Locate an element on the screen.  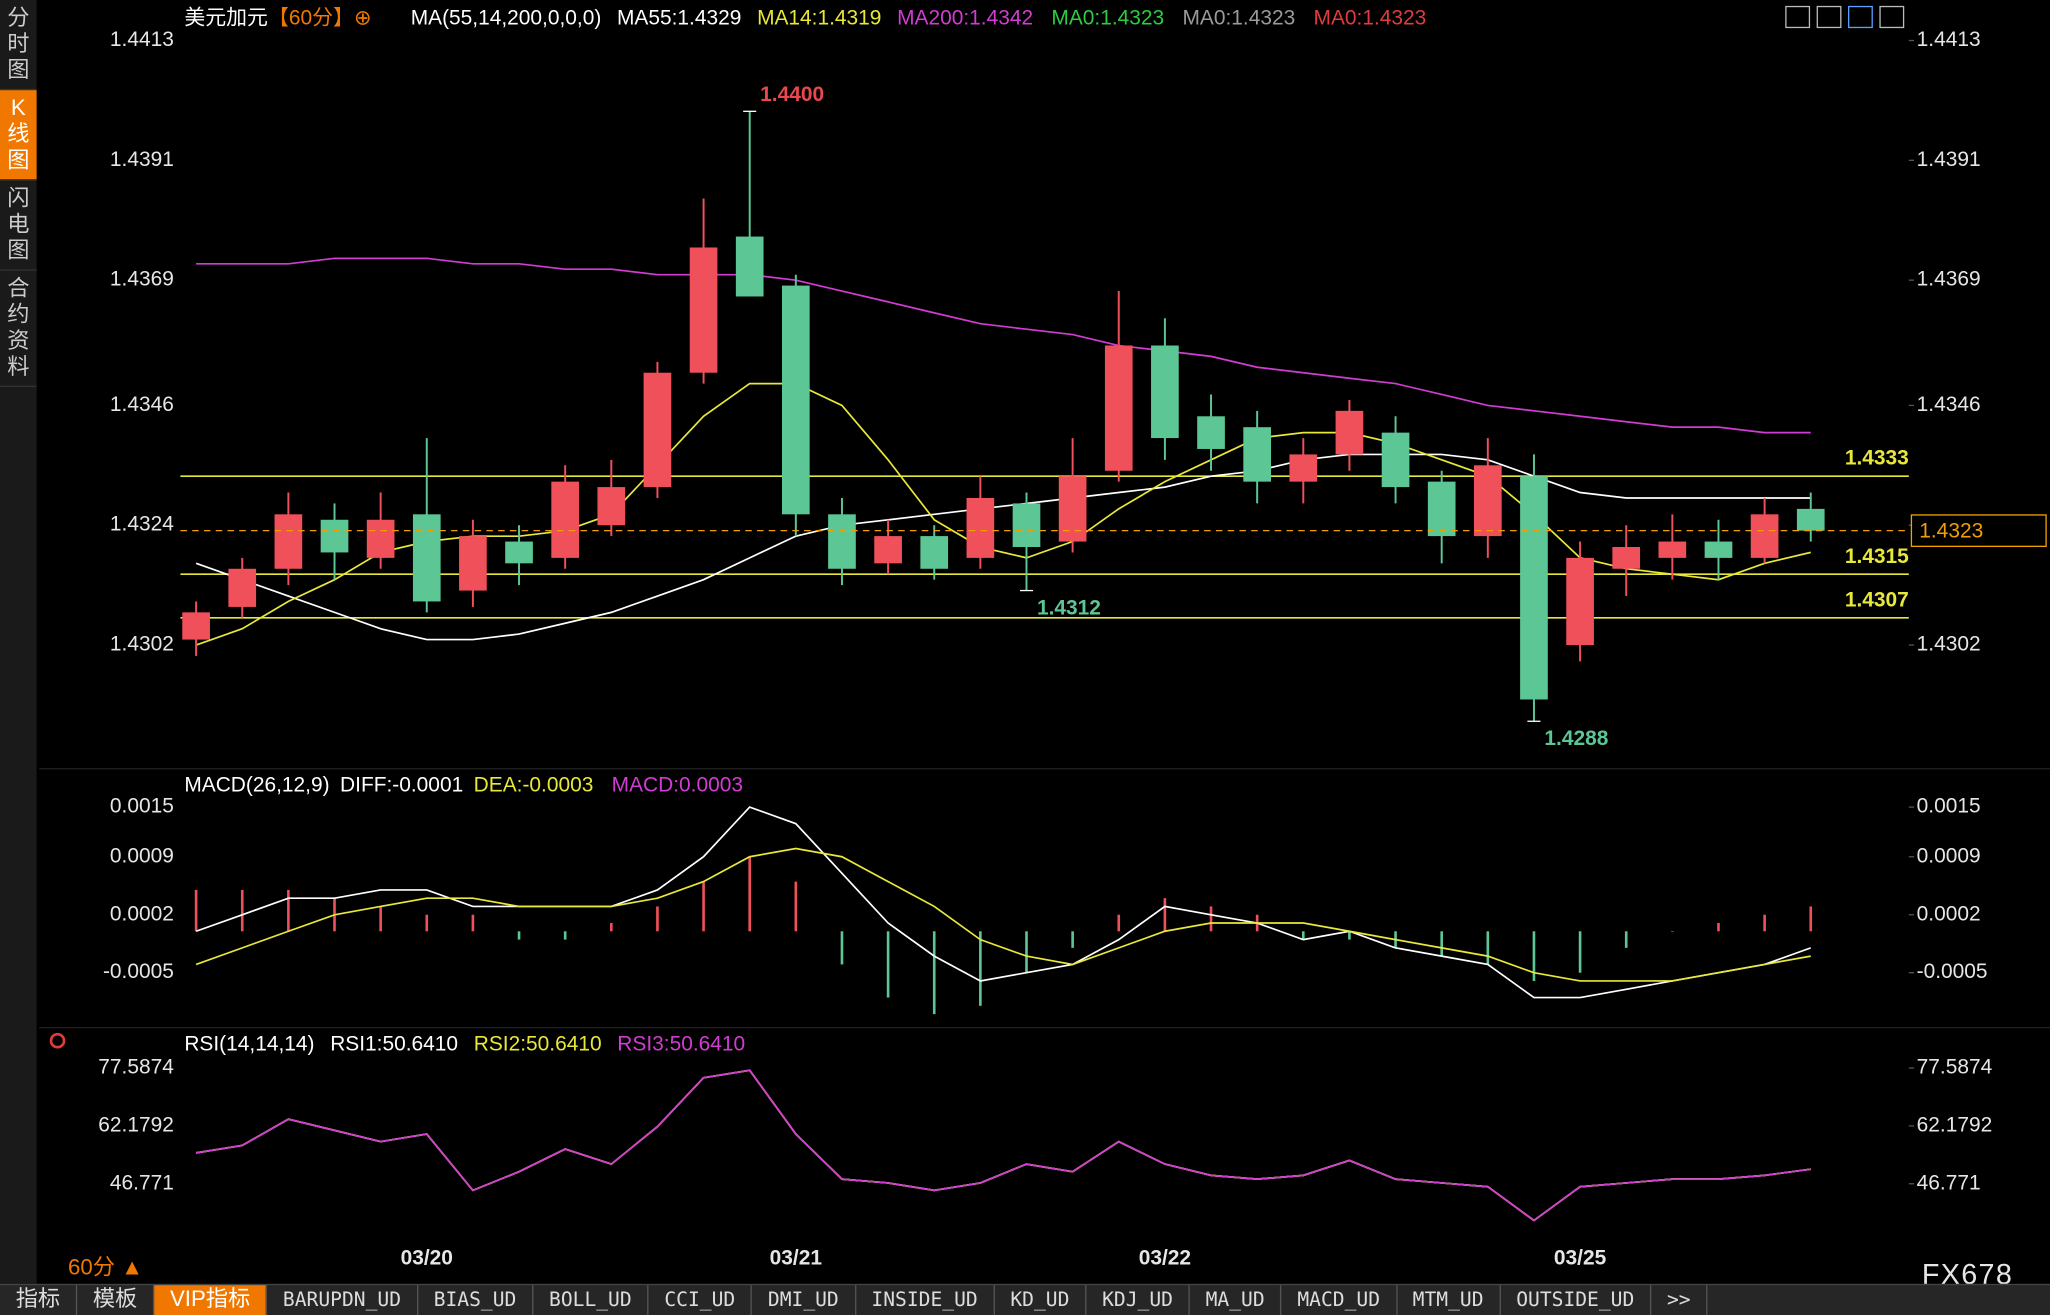
y-tick-label: 1.4302 is located at coordinates (142, 644).